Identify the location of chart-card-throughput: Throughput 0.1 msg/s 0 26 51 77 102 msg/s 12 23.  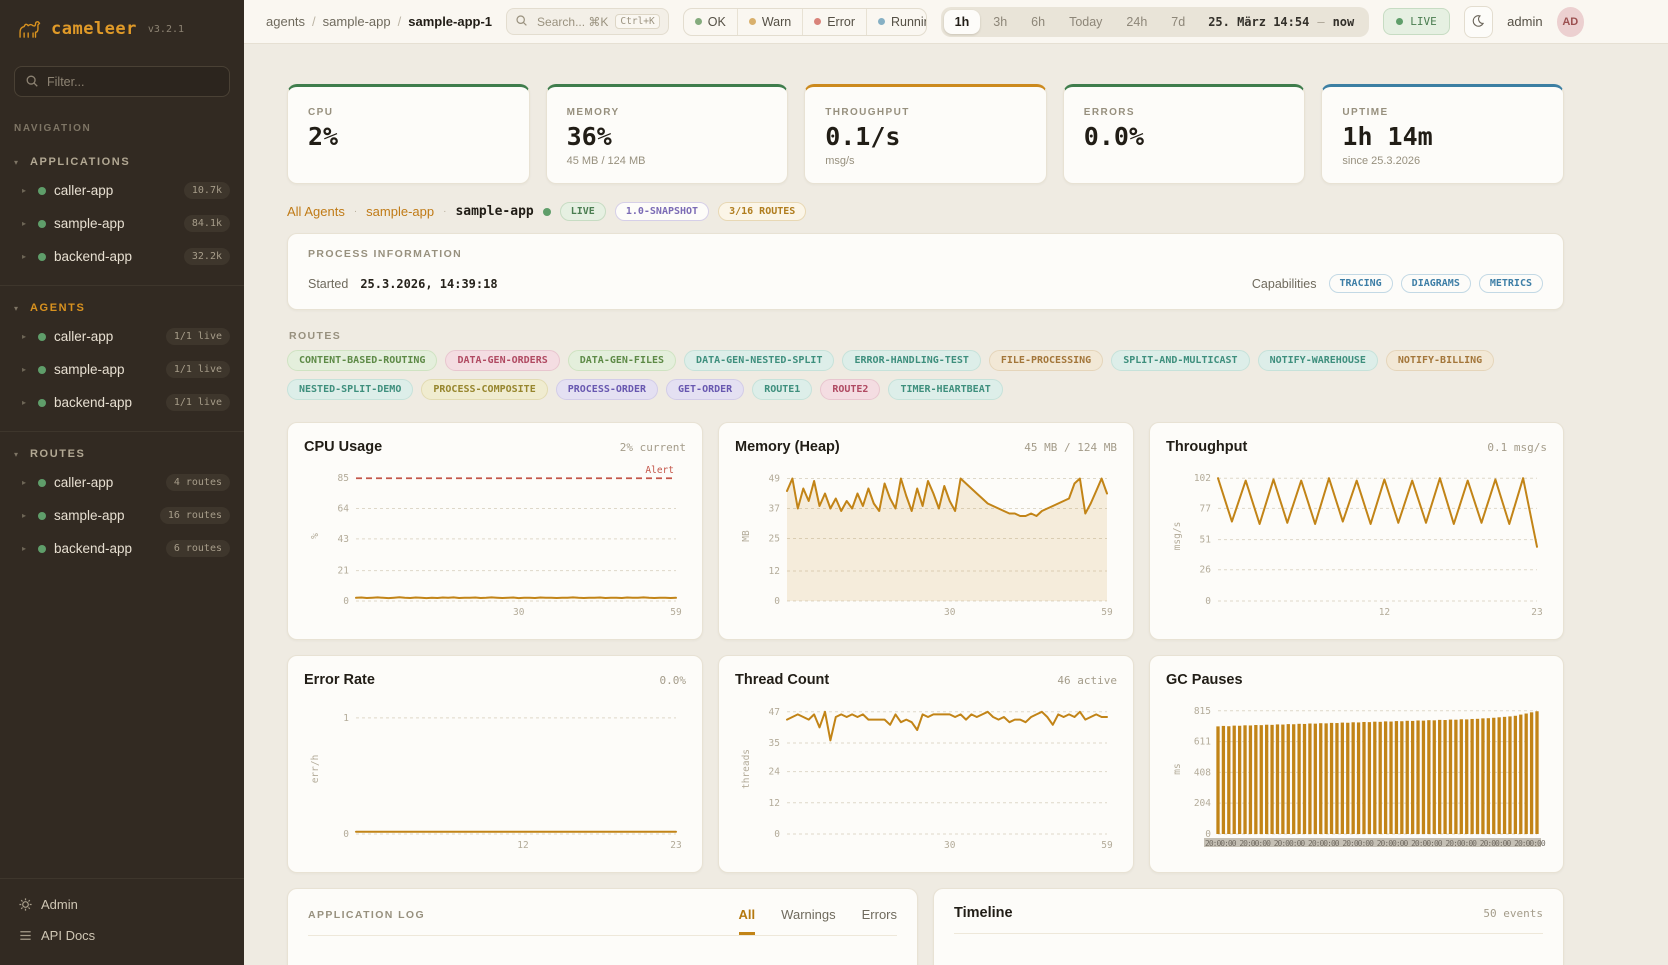
(1356, 531).